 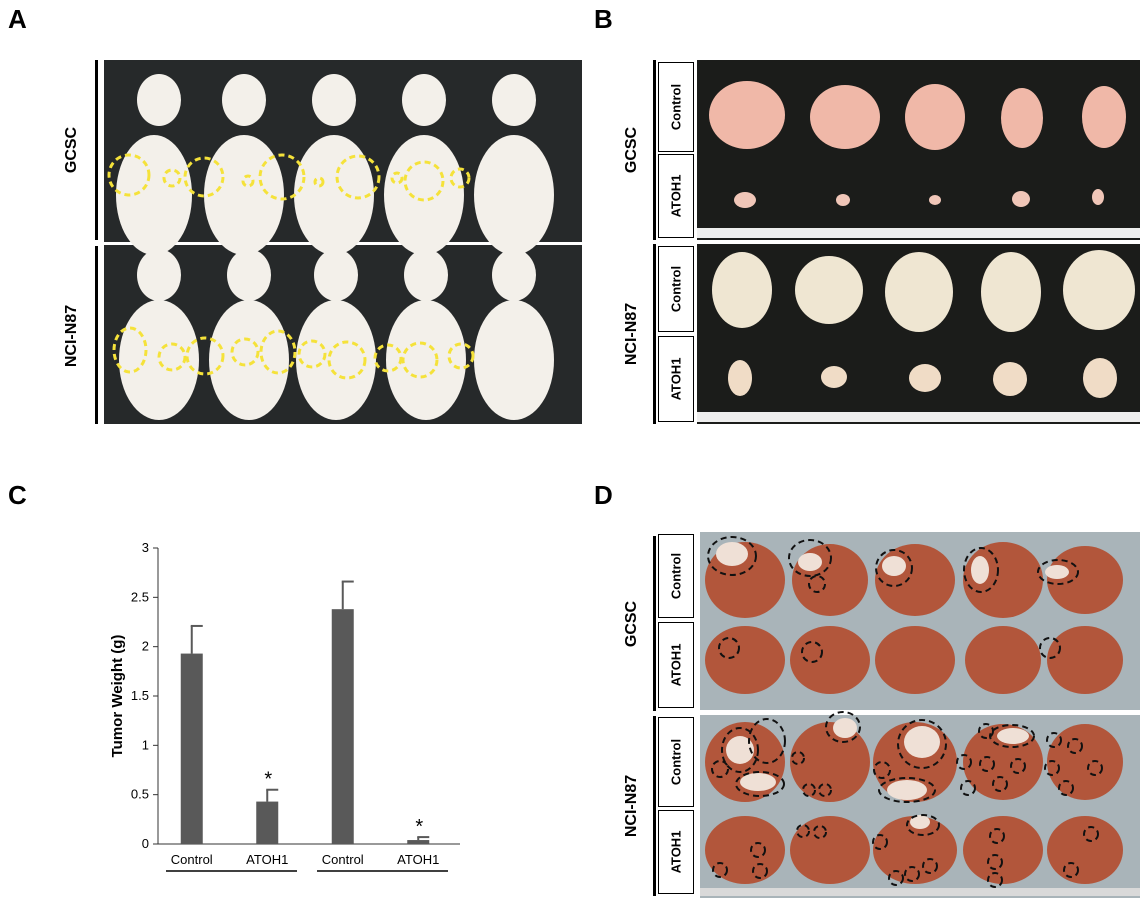 What do you see at coordinates (192, 859) in the screenshot?
I see `category-label: Control` at bounding box center [192, 859].